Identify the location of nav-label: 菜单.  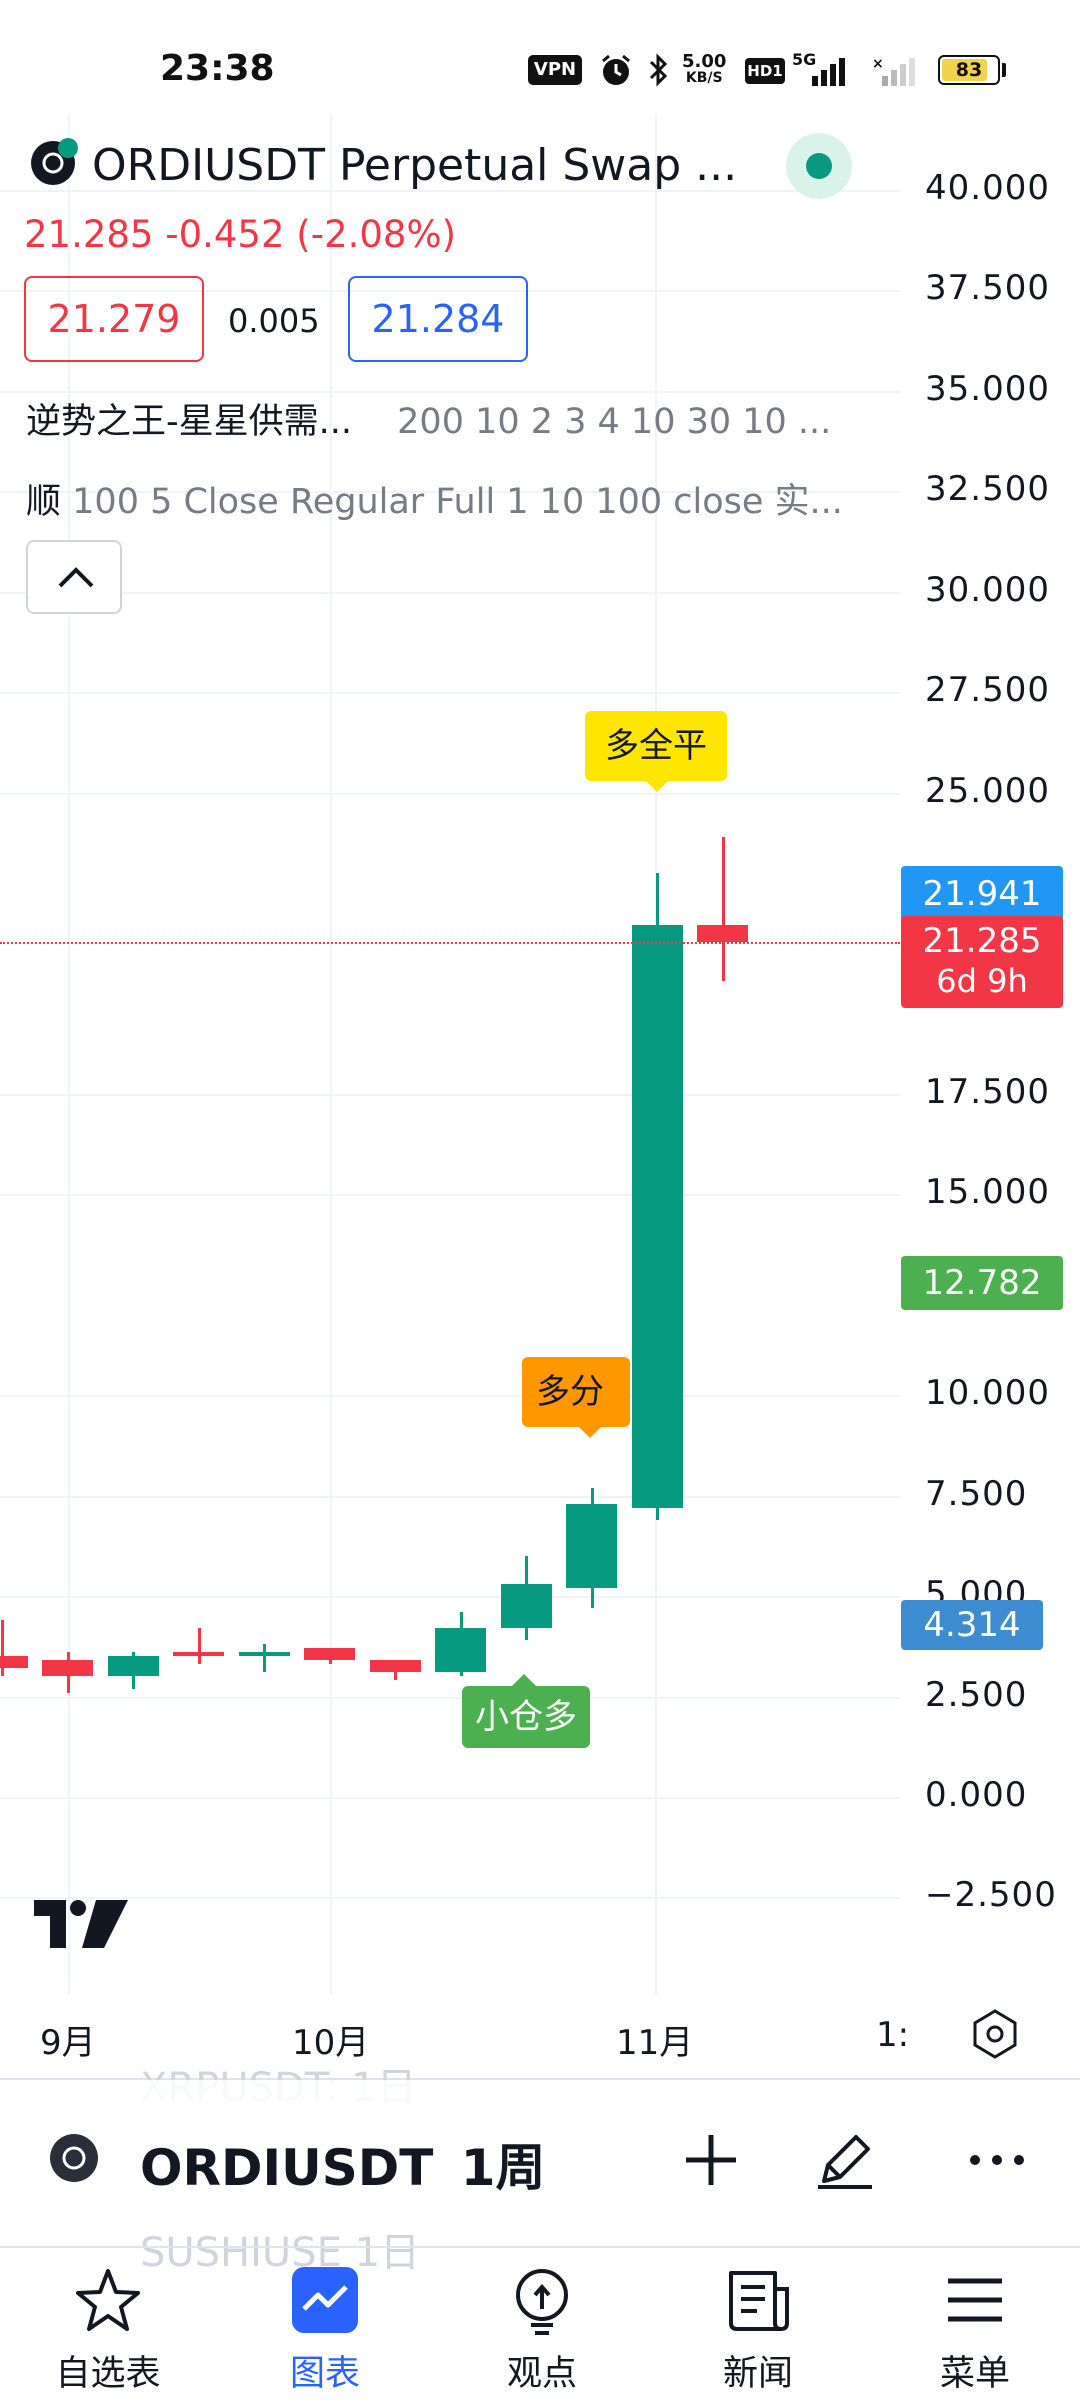
(974, 2374).